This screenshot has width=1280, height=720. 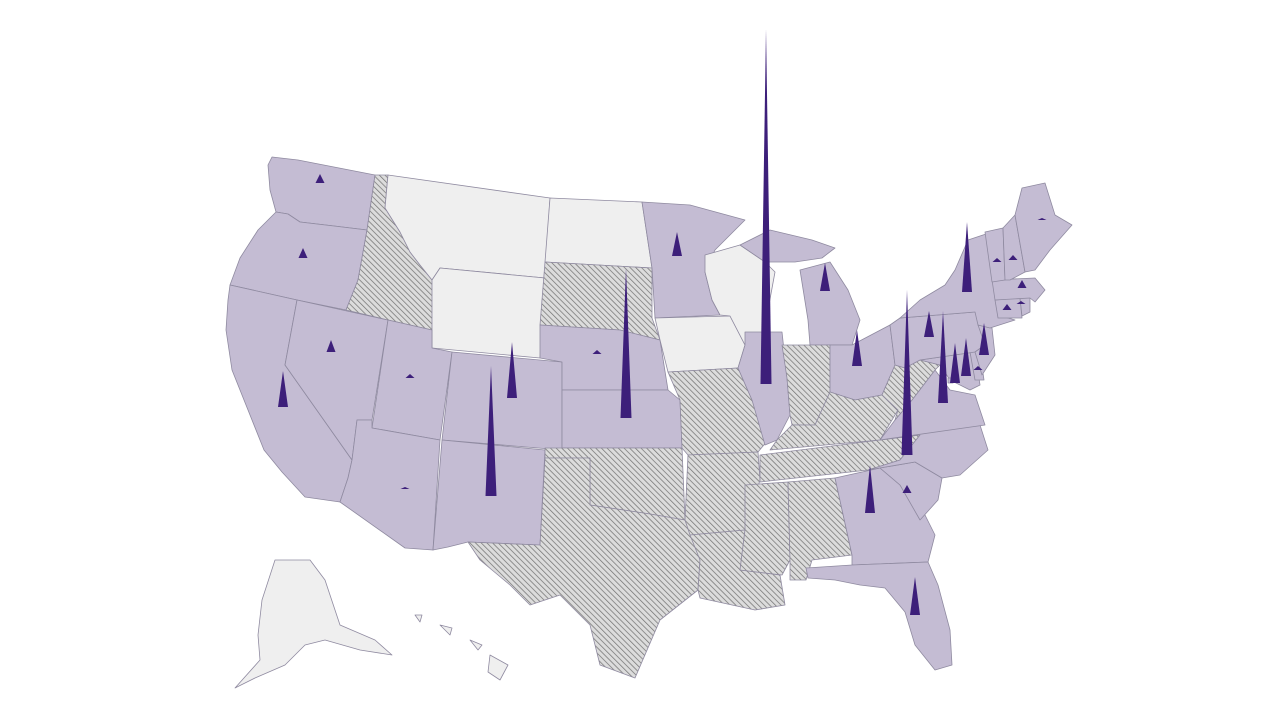 What do you see at coordinates (834, 421) in the screenshot?
I see `state-ky` at bounding box center [834, 421].